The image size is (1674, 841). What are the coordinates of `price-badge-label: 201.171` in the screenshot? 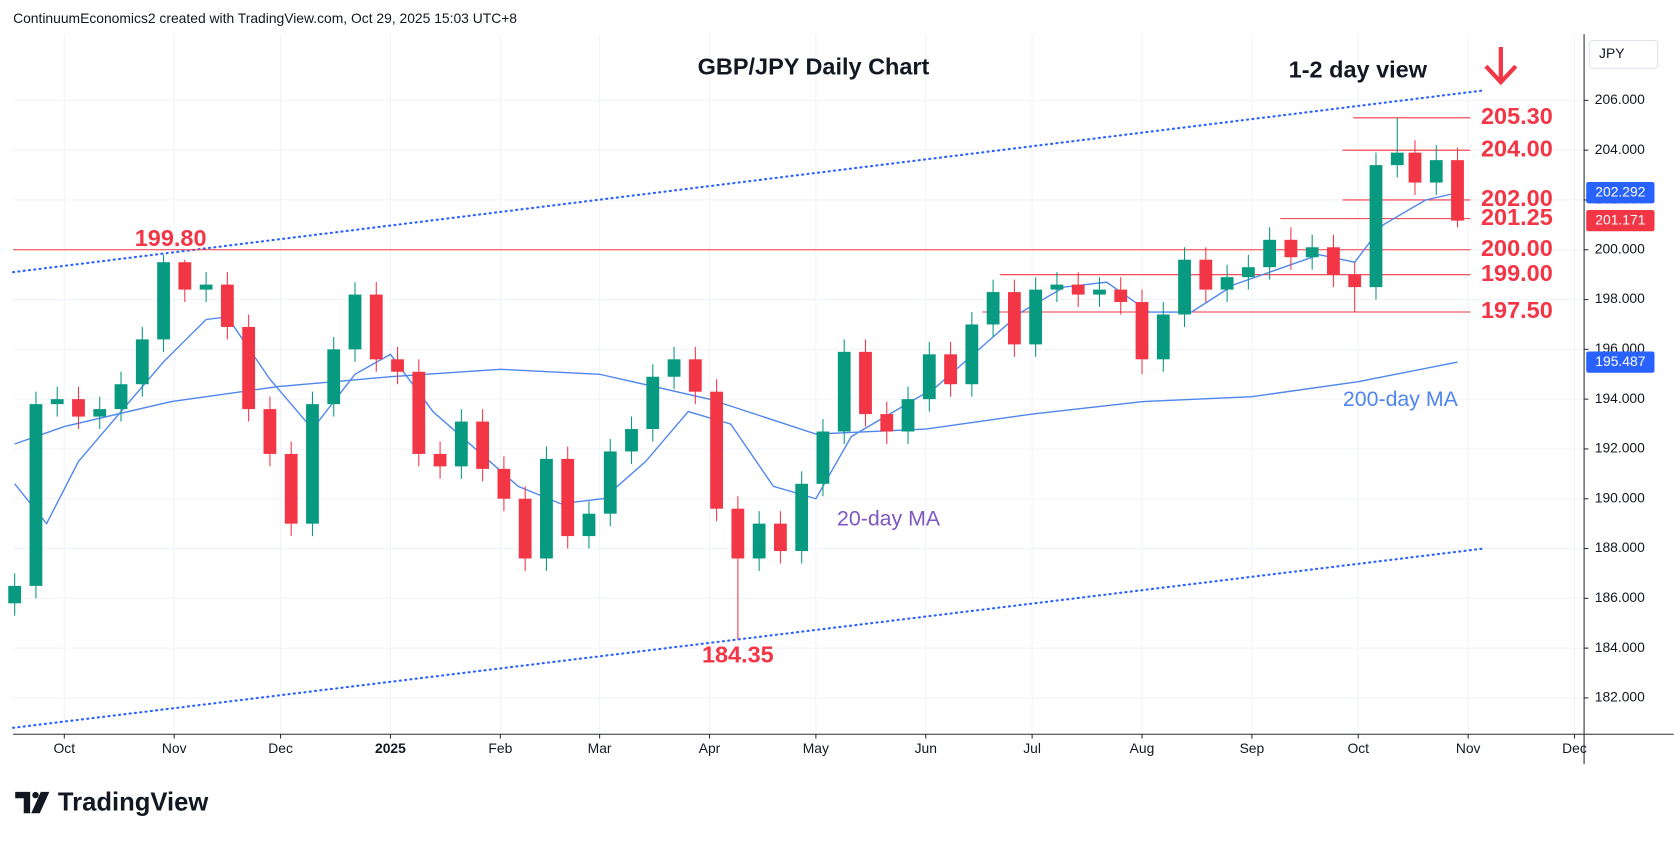 It's located at (1620, 219).